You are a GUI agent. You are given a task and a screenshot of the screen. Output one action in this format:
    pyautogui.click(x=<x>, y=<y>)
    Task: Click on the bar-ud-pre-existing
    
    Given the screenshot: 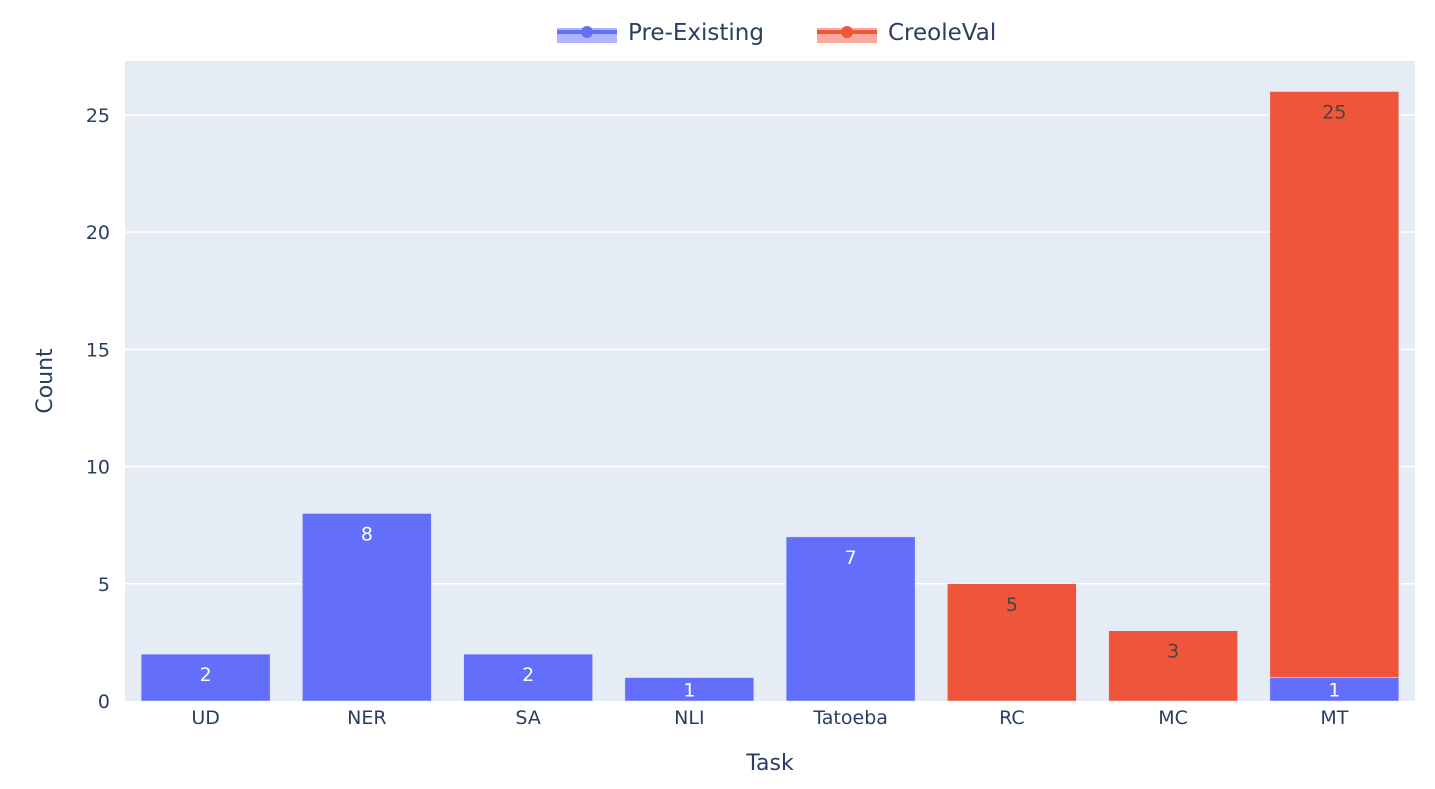 What is the action you would take?
    pyautogui.click(x=205, y=677)
    